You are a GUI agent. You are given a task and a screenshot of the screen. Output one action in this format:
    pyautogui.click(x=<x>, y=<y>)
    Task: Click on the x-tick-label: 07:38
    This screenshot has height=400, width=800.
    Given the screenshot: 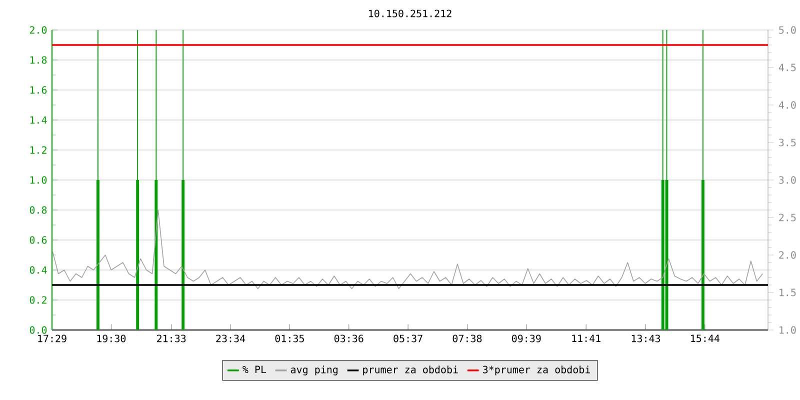 What is the action you would take?
    pyautogui.click(x=467, y=338)
    